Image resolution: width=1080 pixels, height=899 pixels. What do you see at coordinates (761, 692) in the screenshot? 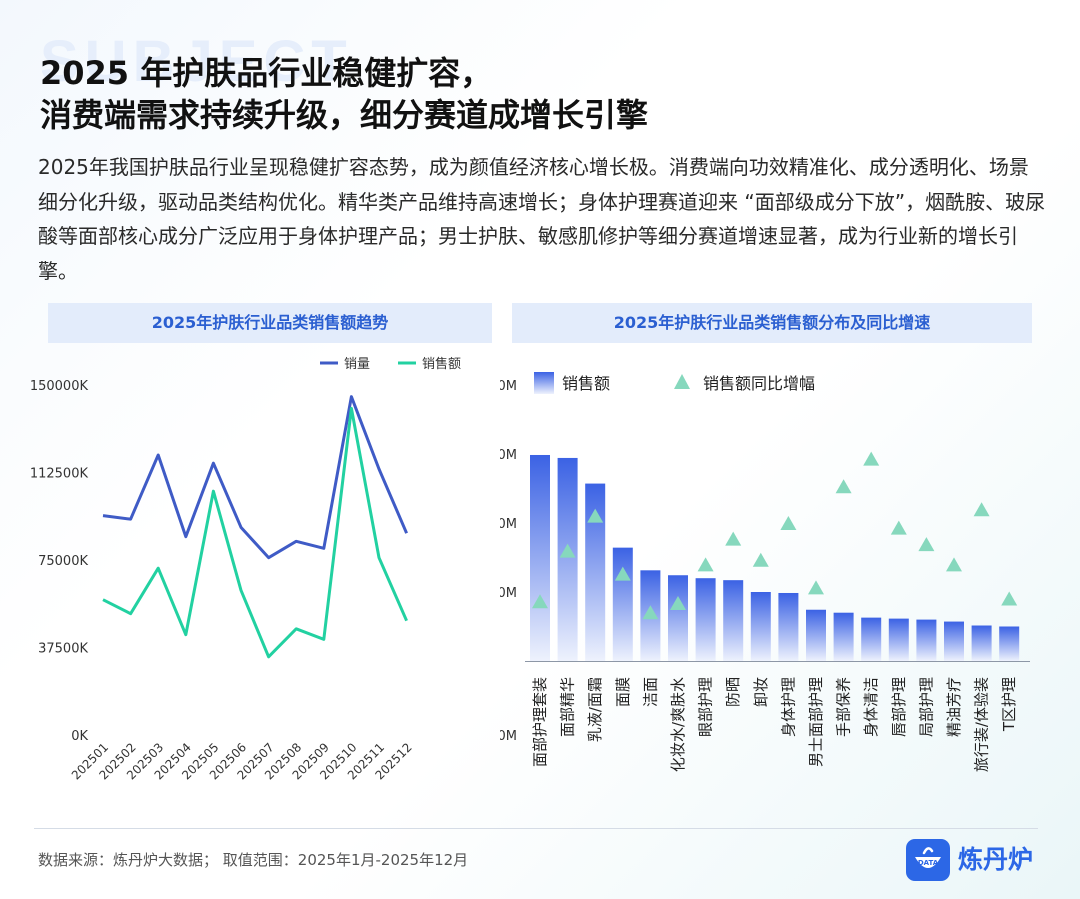
I see `x-category-label: 卸妆` at bounding box center [761, 692].